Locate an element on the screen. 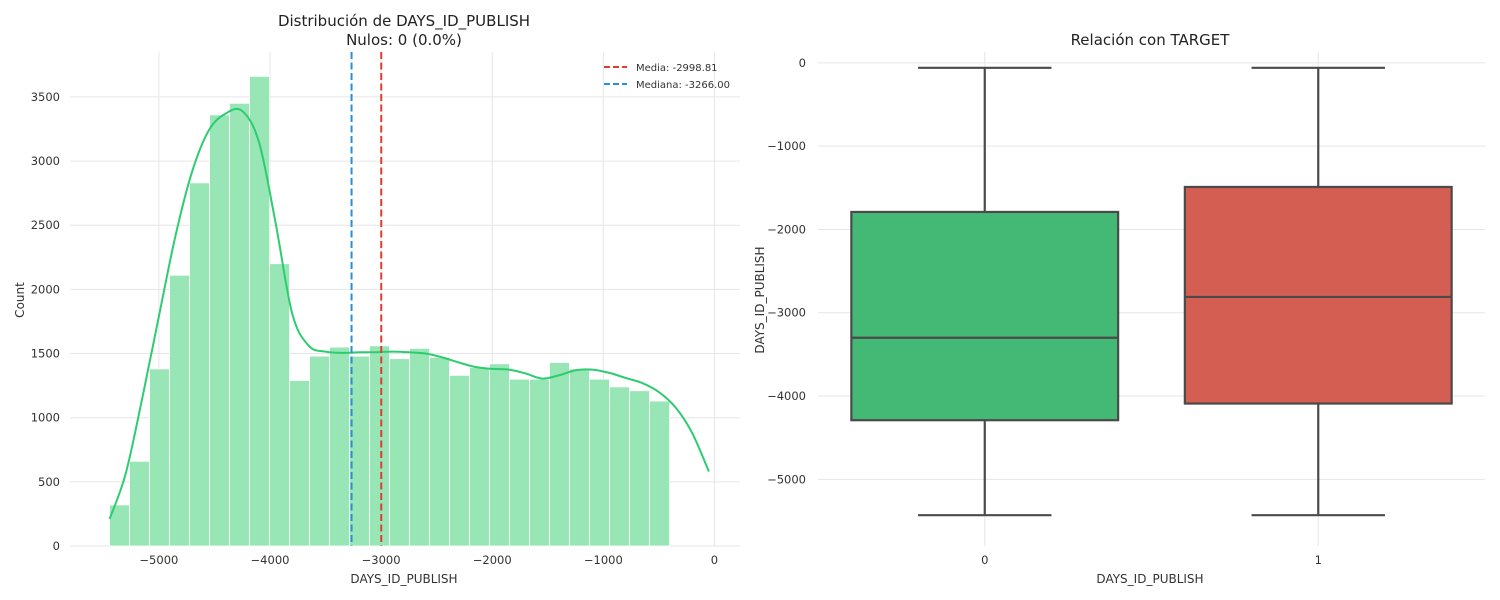 The height and width of the screenshot is (600, 1500). legend: Media: -2998.81 Mediana: -3266.00 is located at coordinates (667, 77).